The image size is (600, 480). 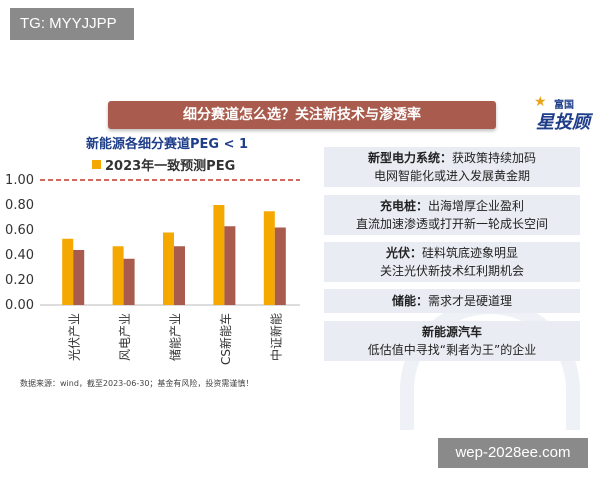 I want to click on info-line1: 需求才是硬道理, so click(x=470, y=301).